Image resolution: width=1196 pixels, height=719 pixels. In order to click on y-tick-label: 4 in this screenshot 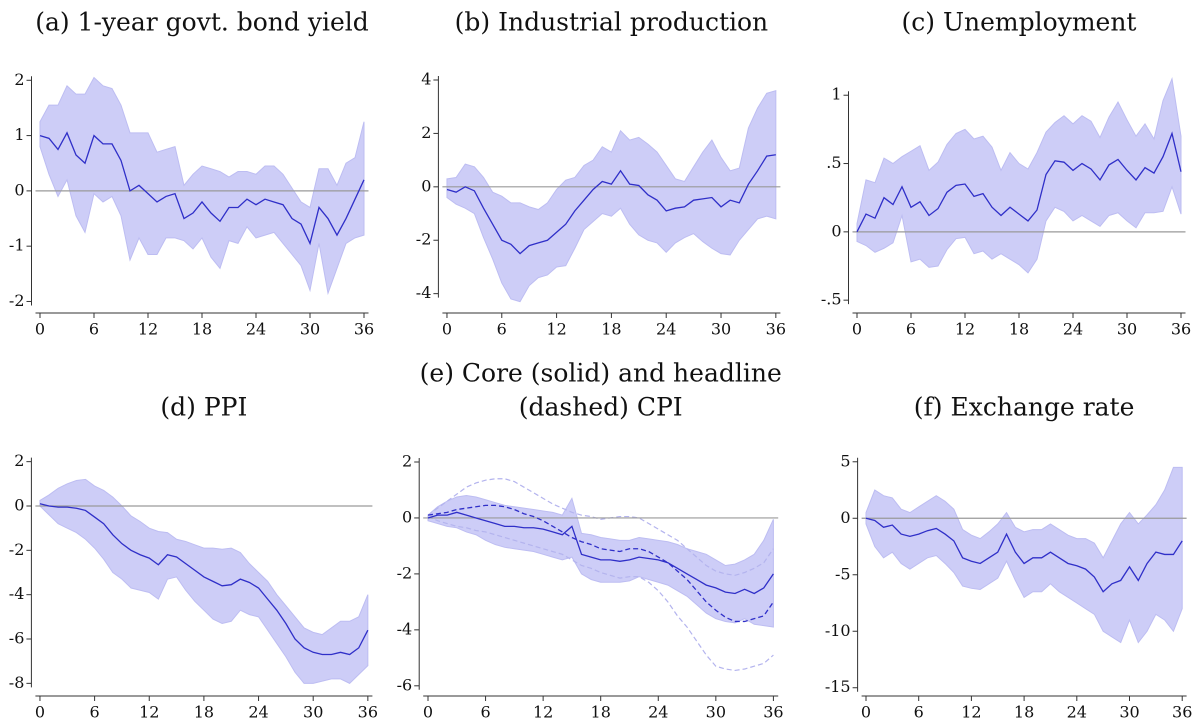, I will do `click(426, 79)`.